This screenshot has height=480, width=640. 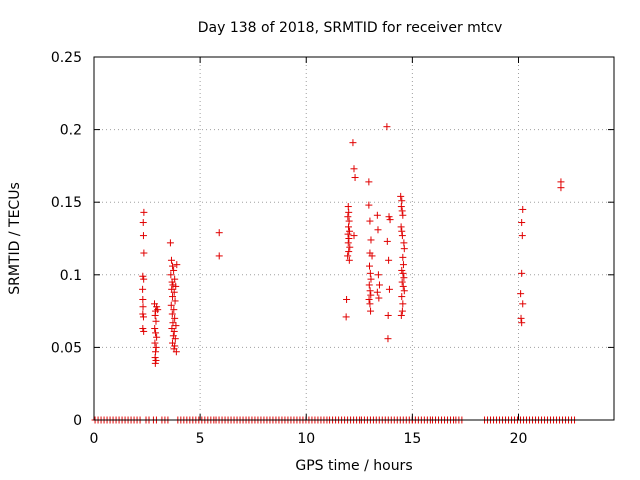 What do you see at coordinates (66, 58) in the screenshot?
I see `y-tick-label: 0.25` at bounding box center [66, 58].